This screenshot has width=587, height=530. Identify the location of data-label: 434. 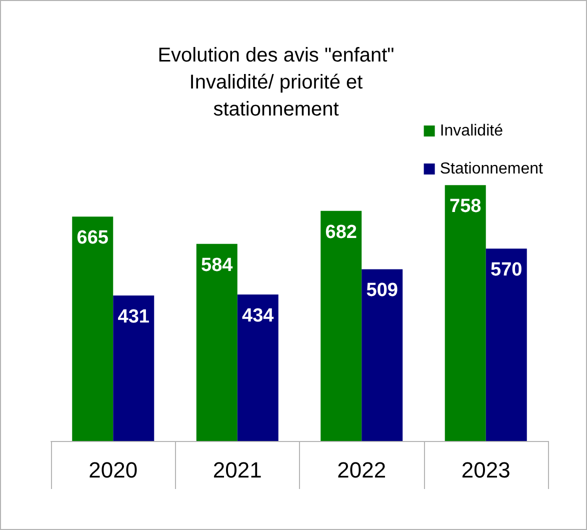
(258, 316).